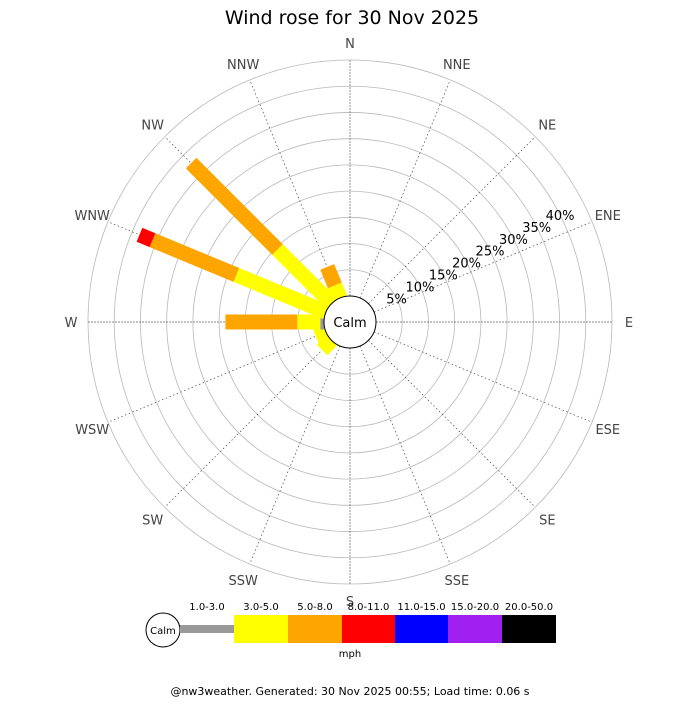  Describe the element at coordinates (457, 65) in the screenshot. I see `direction-label-nne: NNE` at that location.